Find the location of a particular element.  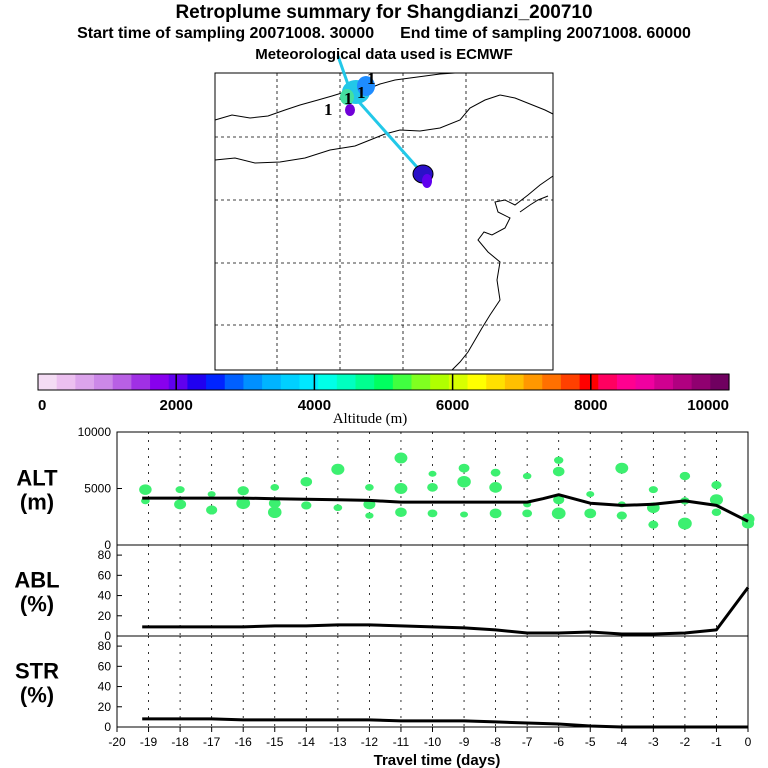

x-axis-label: Travel time (days) is located at coordinates (437, 760).